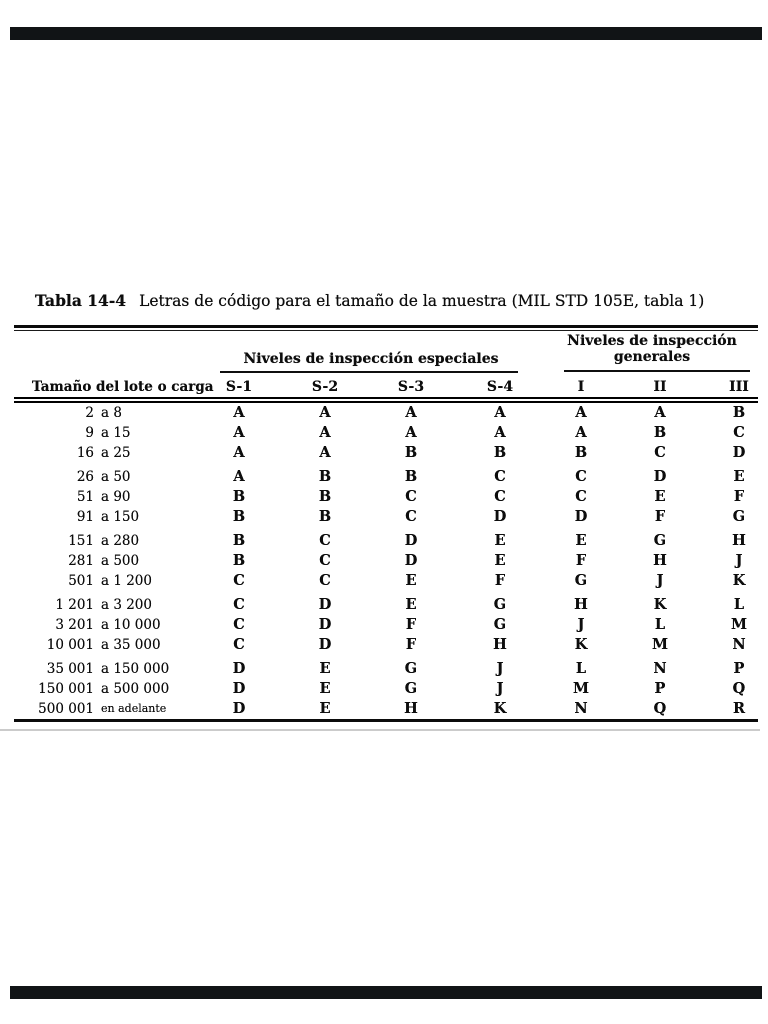 Image resolution: width=768 pixels, height=1024 pixels. Describe the element at coordinates (386, 581) in the screenshot. I see `table-row: 501 a 1 200 C C E F G J K` at that location.